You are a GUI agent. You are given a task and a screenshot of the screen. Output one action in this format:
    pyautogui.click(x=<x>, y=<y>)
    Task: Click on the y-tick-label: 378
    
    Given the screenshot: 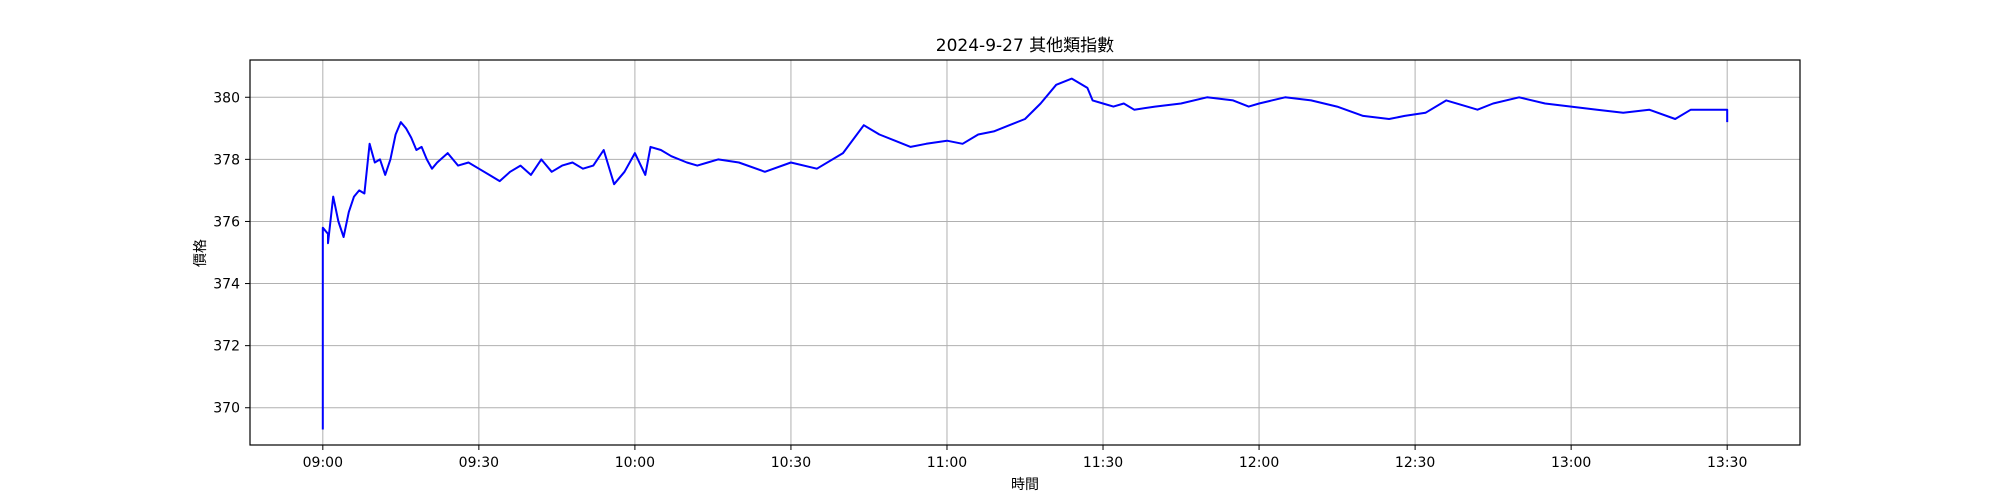 What is the action you would take?
    pyautogui.click(x=226, y=160)
    